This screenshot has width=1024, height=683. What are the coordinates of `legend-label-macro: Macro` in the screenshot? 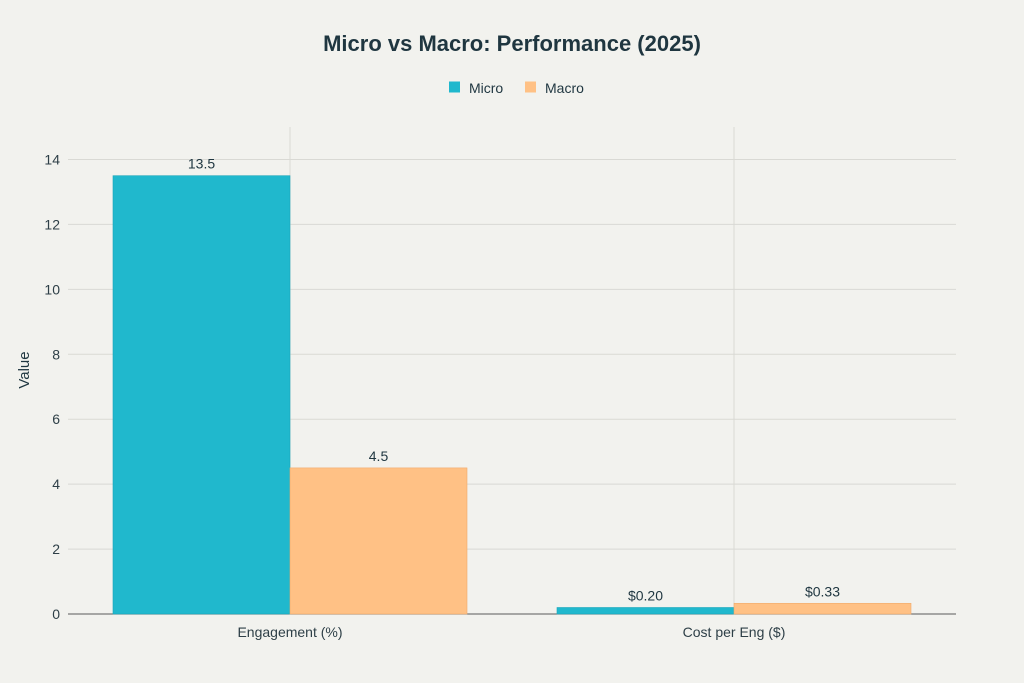 It's located at (564, 88).